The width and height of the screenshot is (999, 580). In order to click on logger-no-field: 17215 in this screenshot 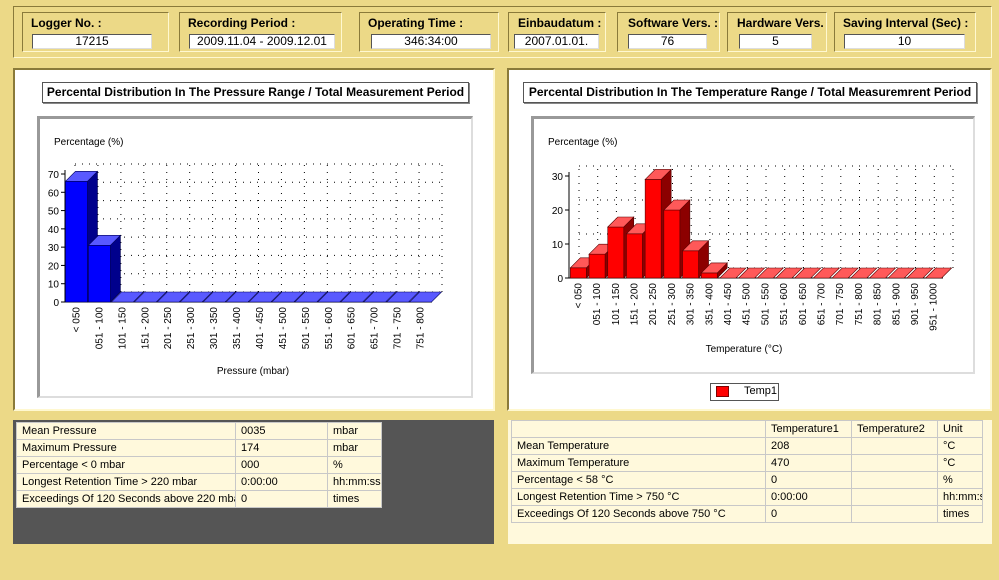, I will do `click(92, 41)`.